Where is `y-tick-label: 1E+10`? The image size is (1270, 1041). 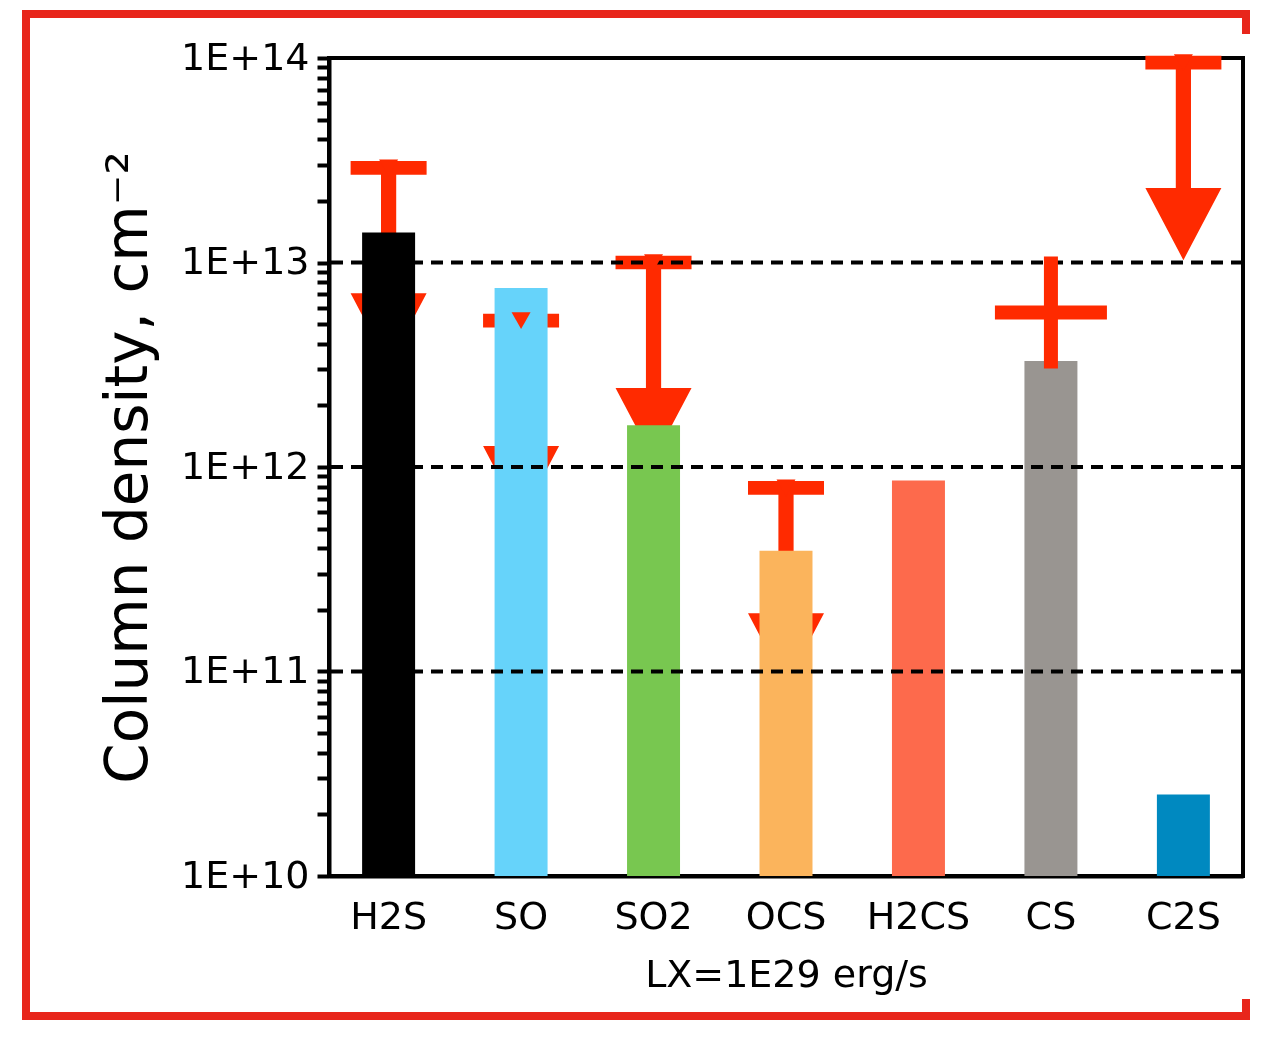 y-tick-label: 1E+10 is located at coordinates (245, 874).